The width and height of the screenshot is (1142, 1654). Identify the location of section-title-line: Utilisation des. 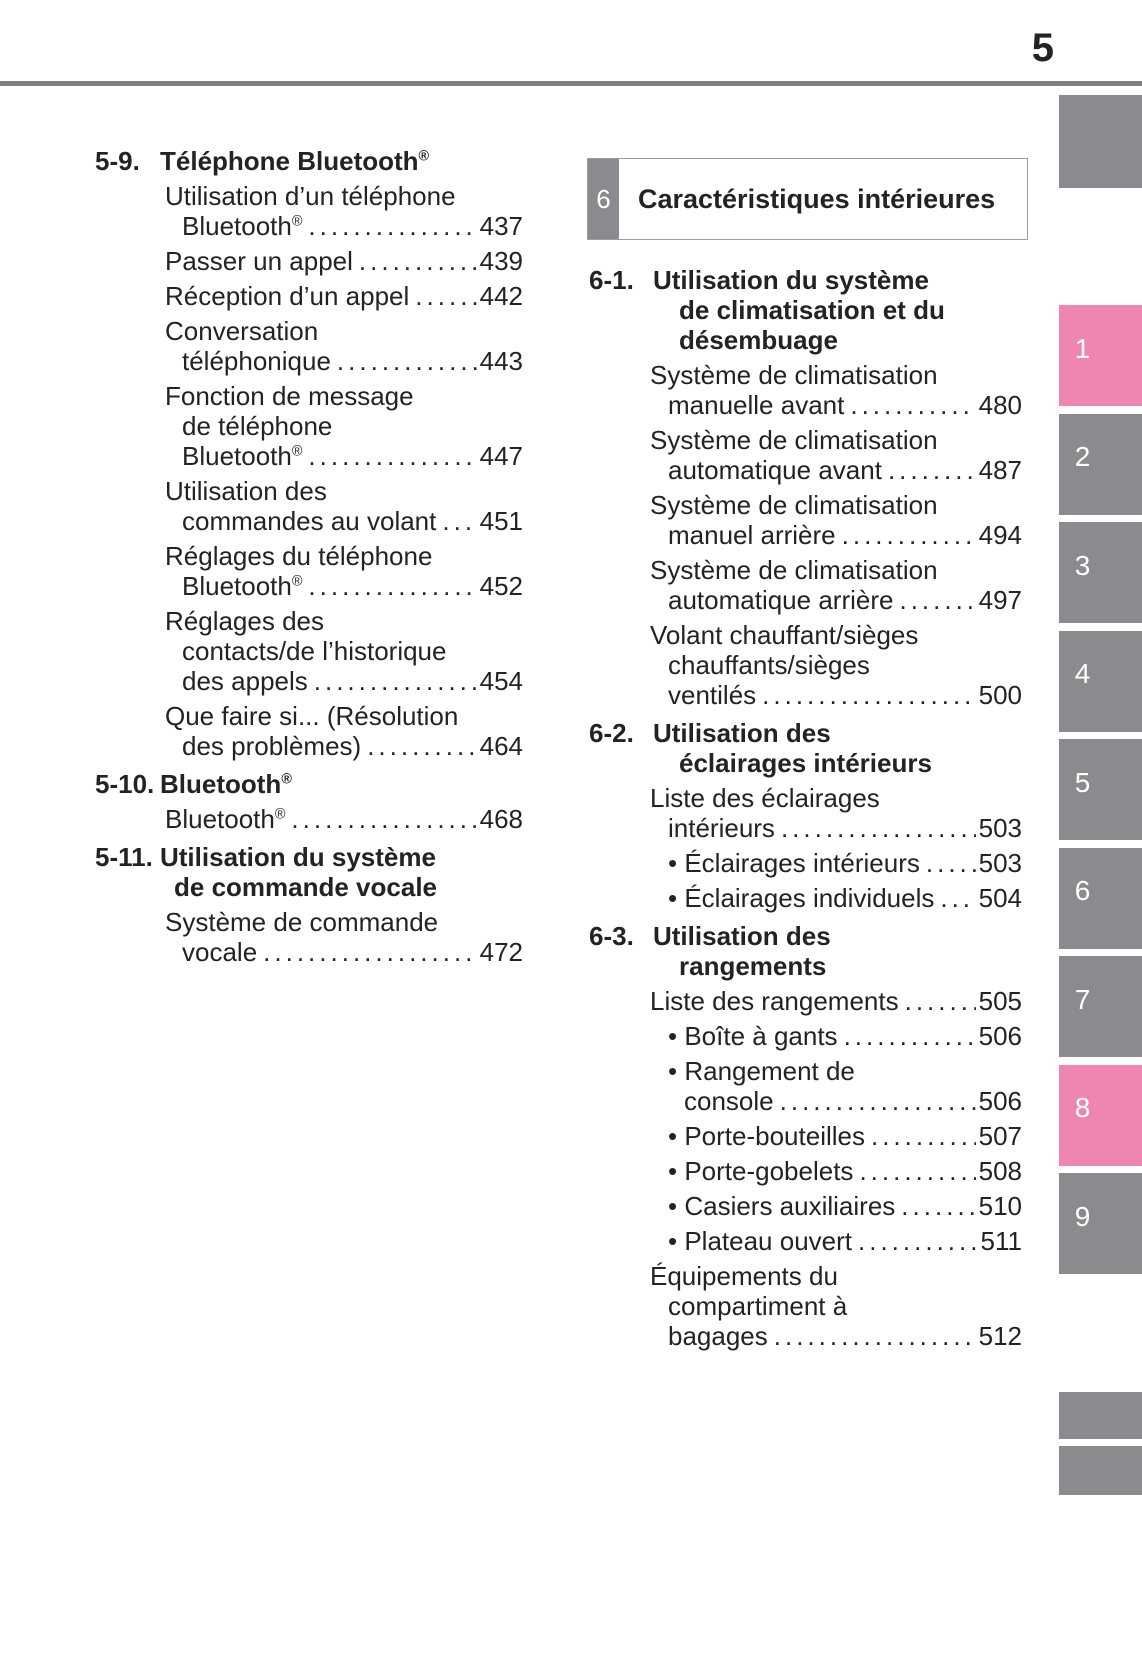
(742, 936).